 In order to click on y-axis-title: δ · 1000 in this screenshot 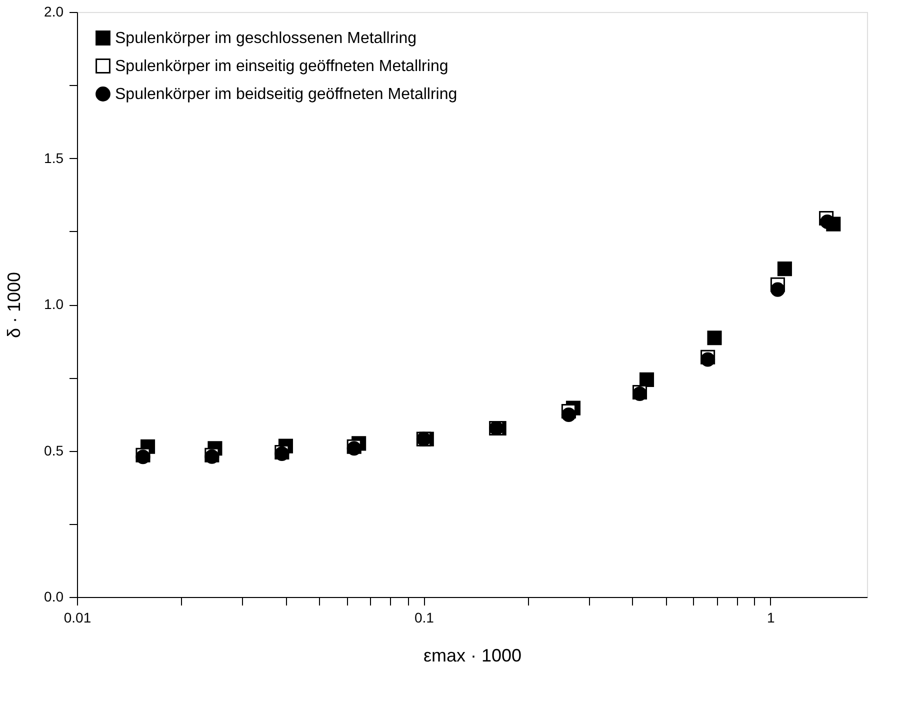, I will do `click(14, 305)`.